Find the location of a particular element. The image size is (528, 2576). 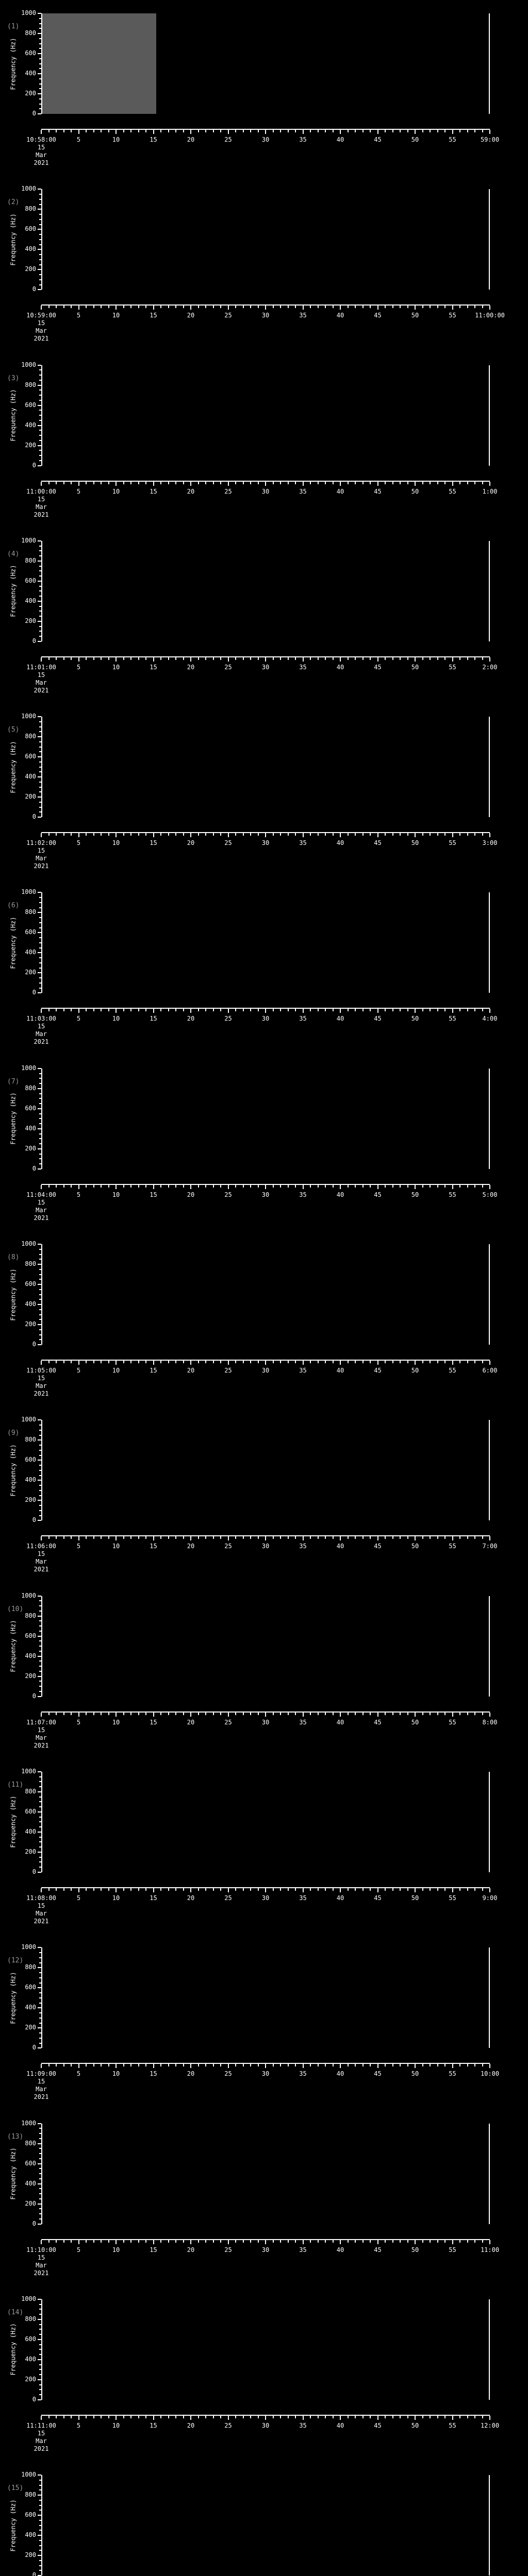

x-axis-tick-label: 45 is located at coordinates (378, 667).